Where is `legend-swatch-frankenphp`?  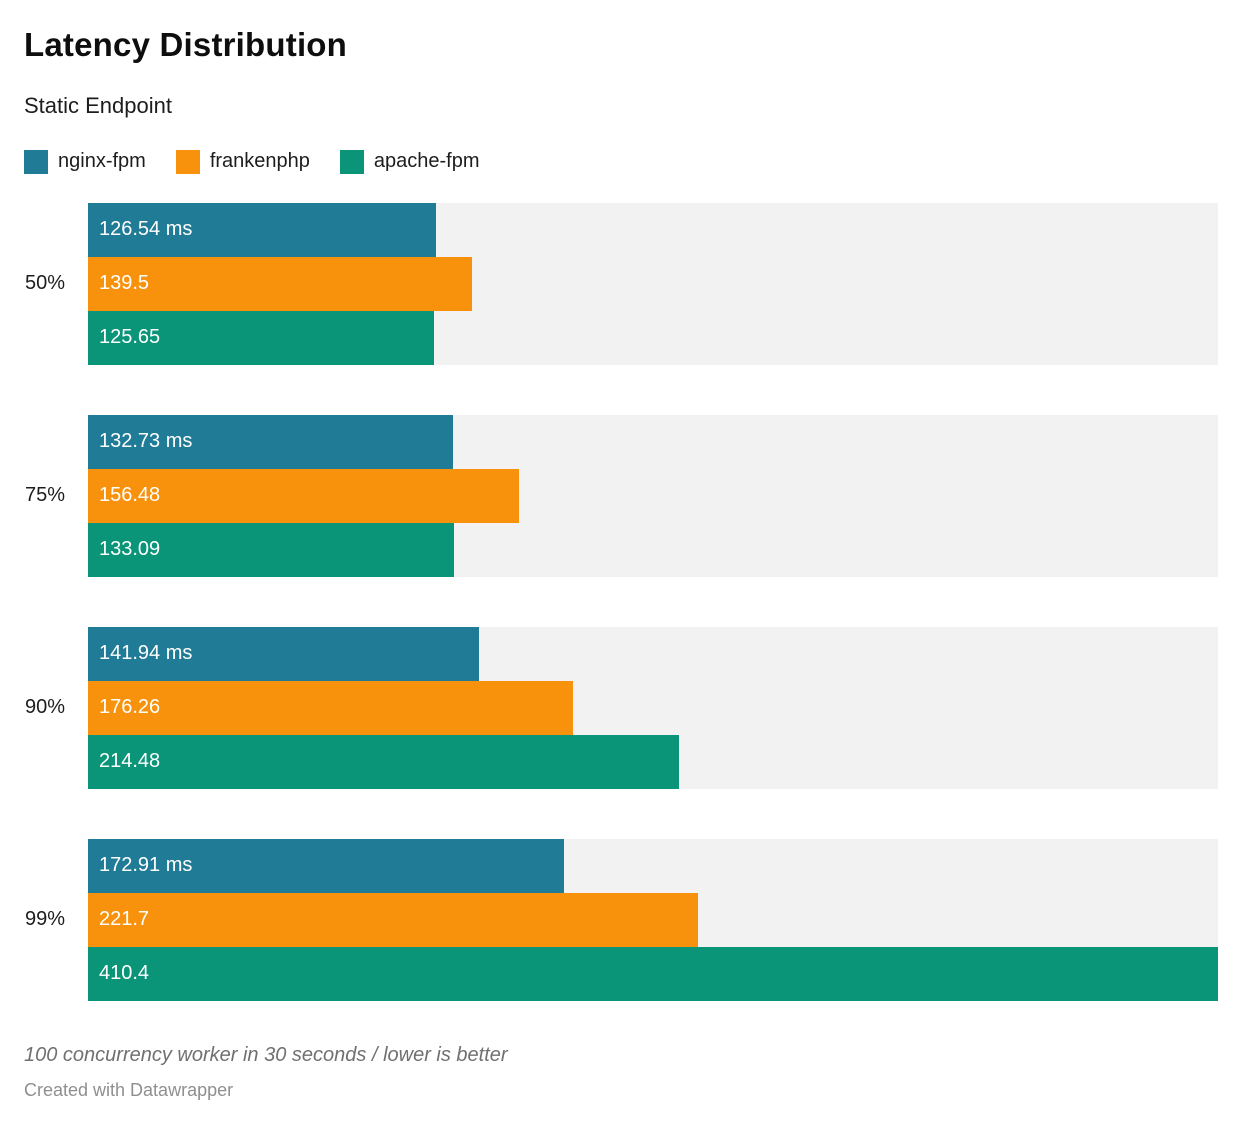
legend-swatch-frankenphp is located at coordinates (187, 161).